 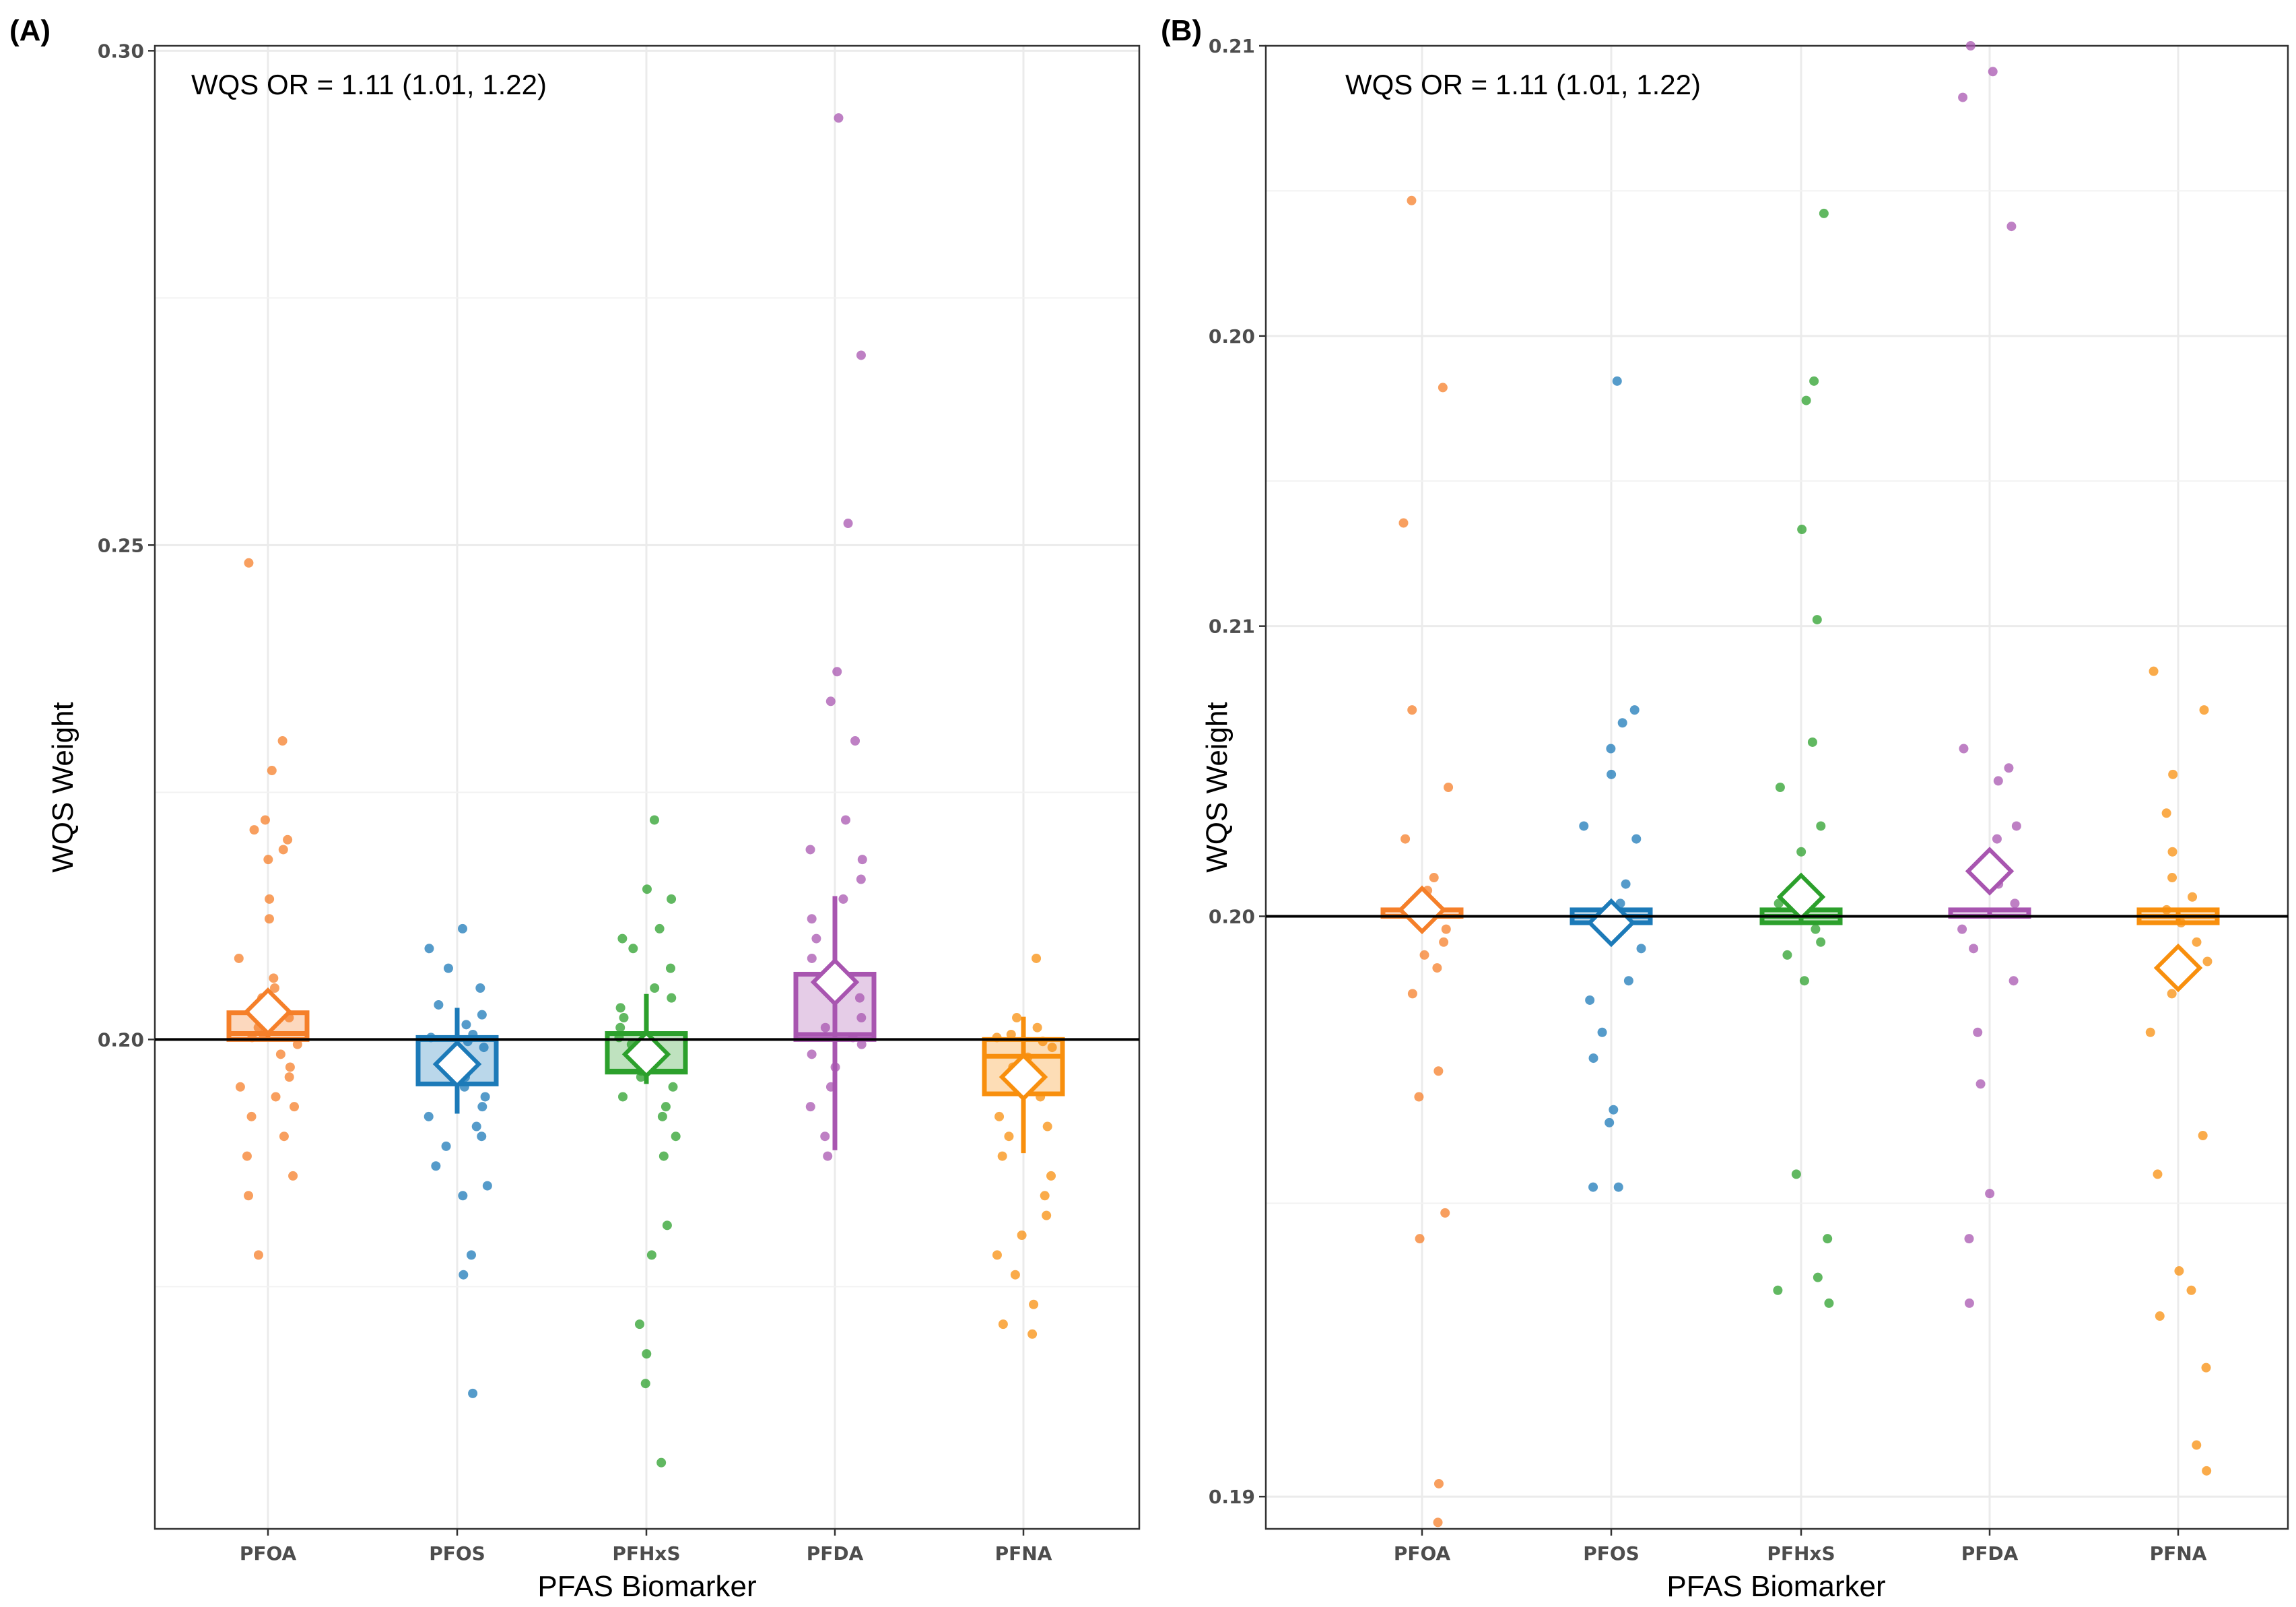 What do you see at coordinates (1232, 627) in the screenshot?
I see `y-tick-label: 0.21` at bounding box center [1232, 627].